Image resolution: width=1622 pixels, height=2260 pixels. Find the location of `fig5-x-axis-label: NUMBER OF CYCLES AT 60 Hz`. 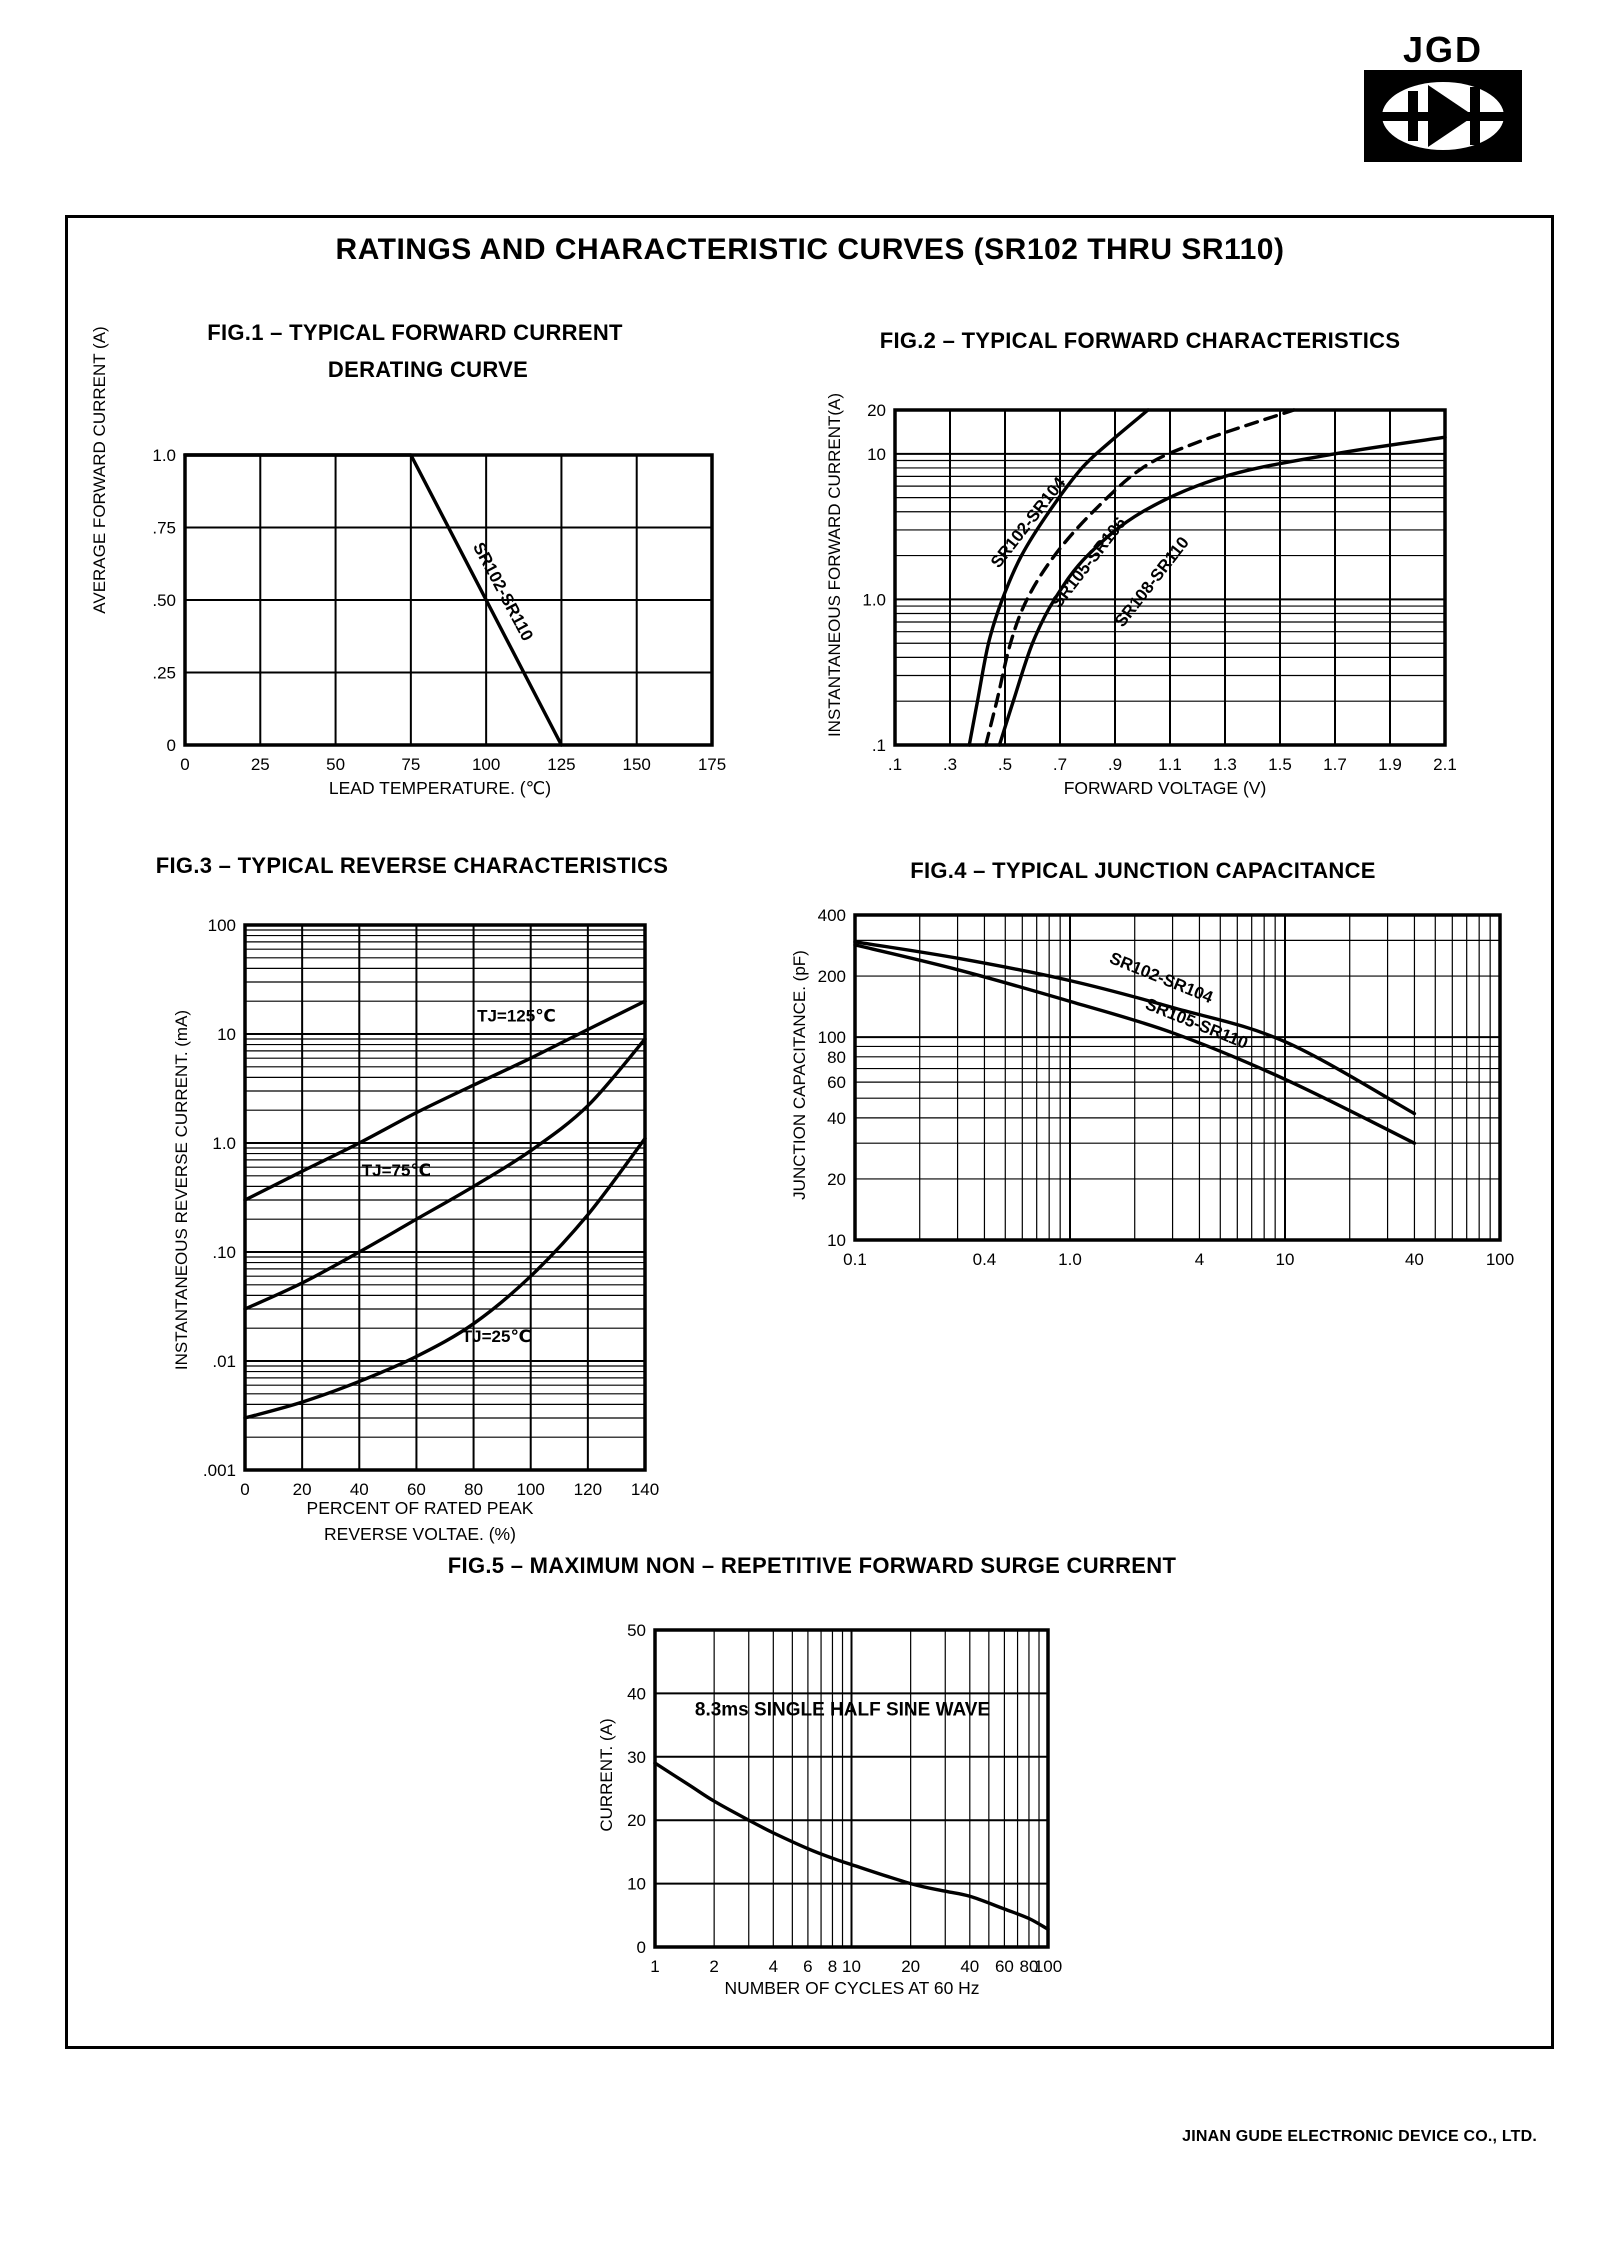

fig5-x-axis-label: NUMBER OF CYCLES AT 60 Hz is located at coordinates (852, 1988).